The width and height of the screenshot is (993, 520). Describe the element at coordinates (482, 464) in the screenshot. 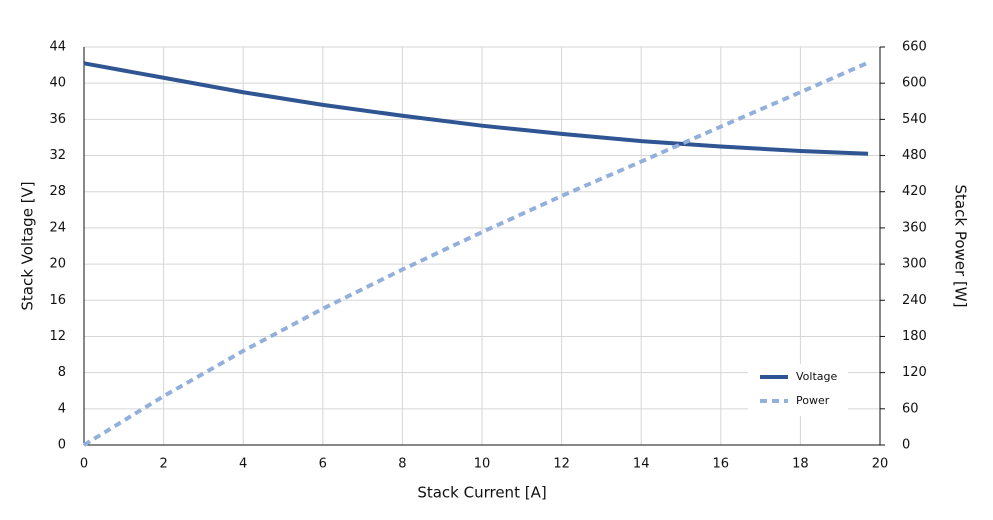

I see `x-tick-label: 10` at that location.